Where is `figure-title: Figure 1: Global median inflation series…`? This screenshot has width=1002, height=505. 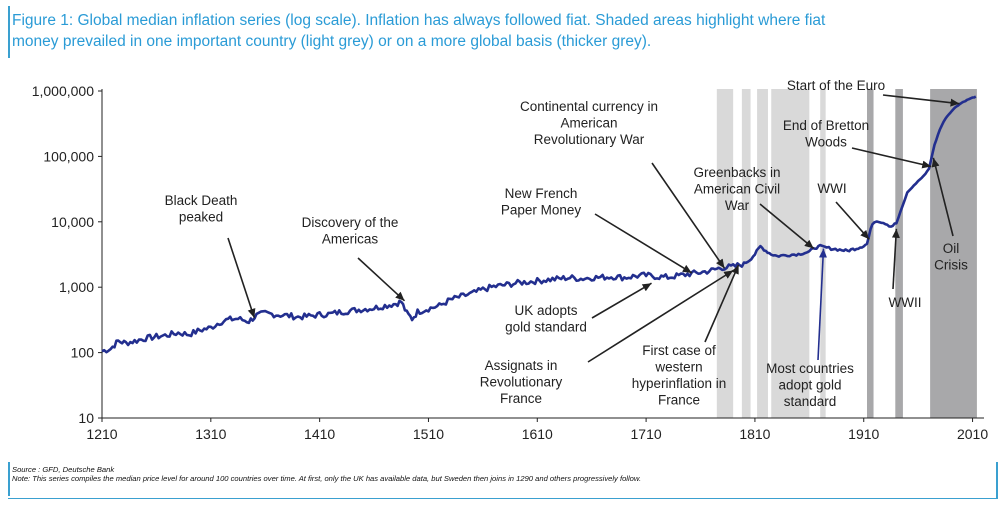
figure-title: Figure 1: Global median inflation series… is located at coordinates (492, 31).